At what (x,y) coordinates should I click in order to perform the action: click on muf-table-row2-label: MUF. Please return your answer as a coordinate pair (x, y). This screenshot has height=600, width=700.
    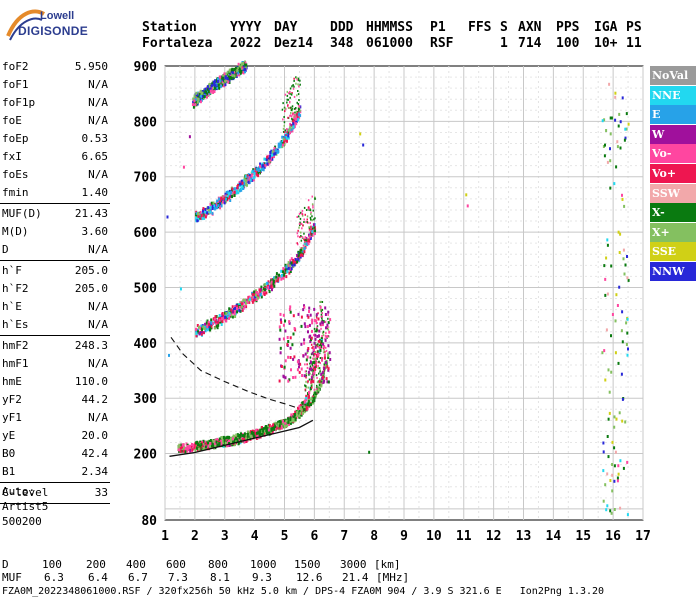
    Looking at the image, I should click on (12, 577).